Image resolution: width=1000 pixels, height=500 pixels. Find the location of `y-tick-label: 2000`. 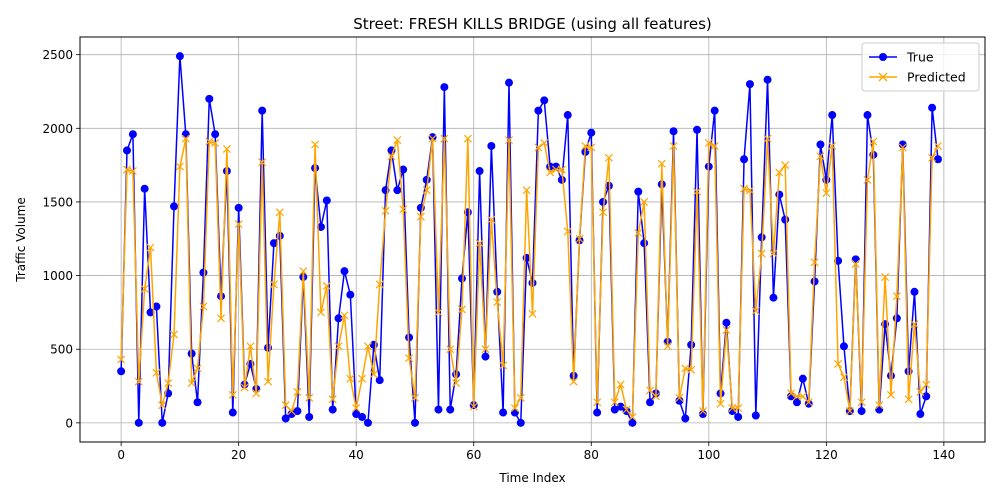

y-tick-label: 2000 is located at coordinates (57, 129).